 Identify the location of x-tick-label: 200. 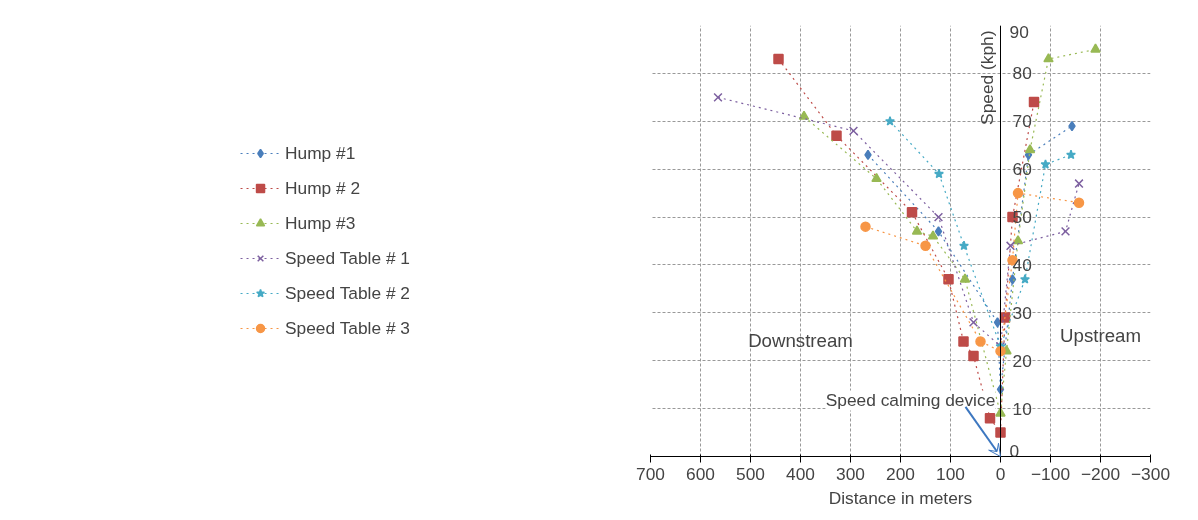
(900, 473).